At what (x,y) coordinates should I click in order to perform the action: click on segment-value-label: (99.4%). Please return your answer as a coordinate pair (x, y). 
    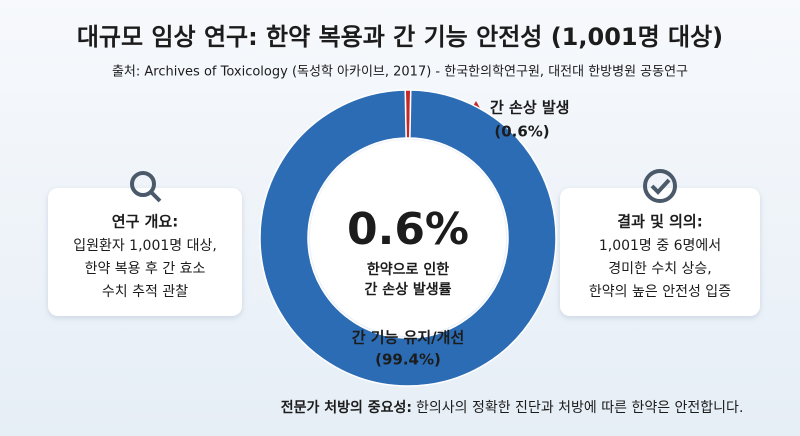
    Looking at the image, I should click on (408, 360).